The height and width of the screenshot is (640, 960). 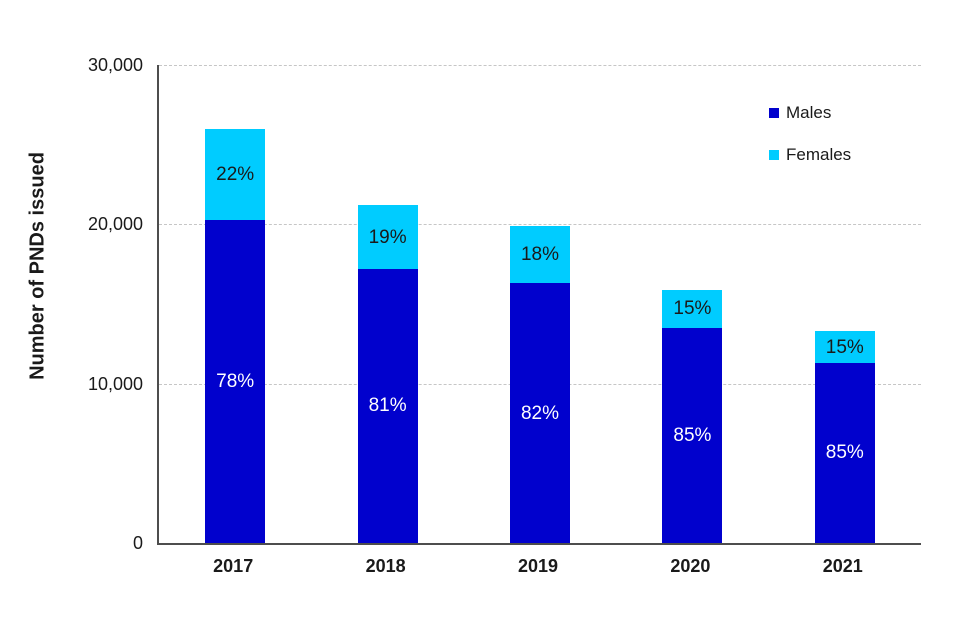 I want to click on bar-segment-males-2018: 81%, so click(x=387, y=405).